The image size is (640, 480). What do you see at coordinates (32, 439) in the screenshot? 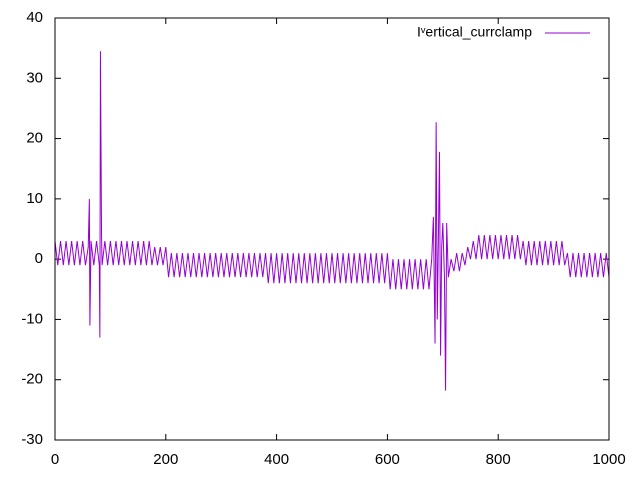
I see `y-tick-label: -30` at bounding box center [32, 439].